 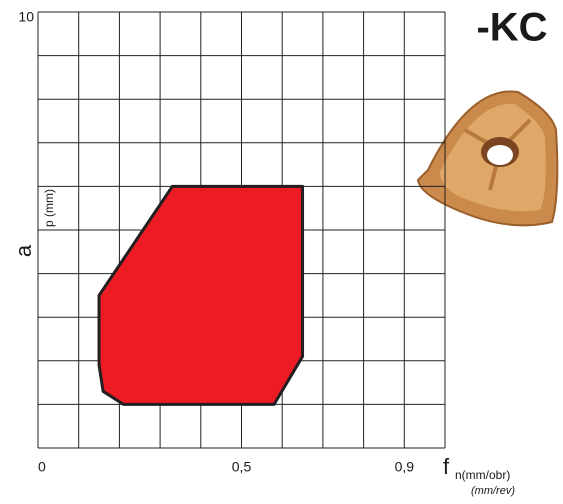 I want to click on x-tick-label: 0,5, so click(x=242, y=467).